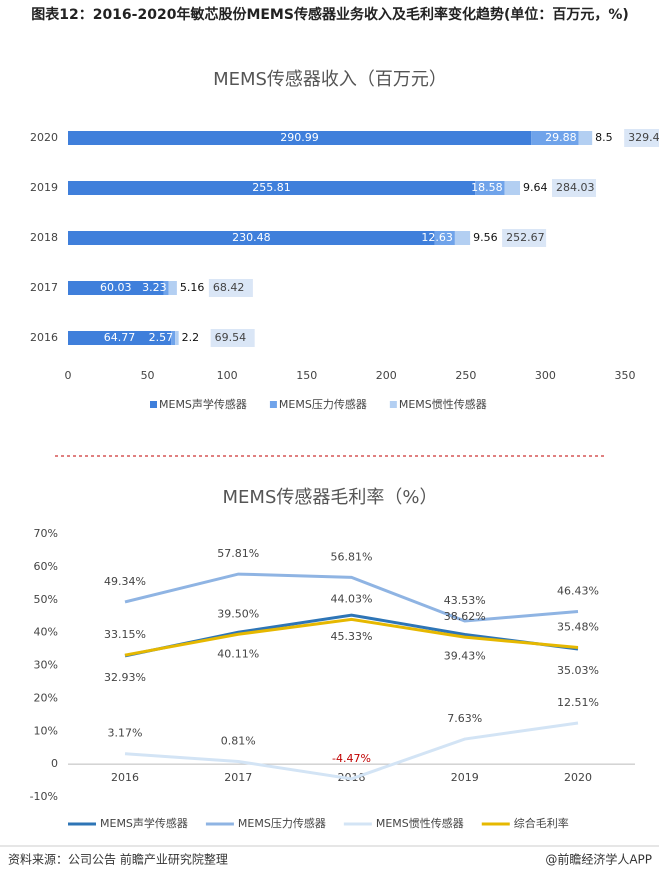 This screenshot has height=879, width=659. What do you see at coordinates (578, 670) in the screenshot?
I see `data-label: 35.03%` at bounding box center [578, 670].